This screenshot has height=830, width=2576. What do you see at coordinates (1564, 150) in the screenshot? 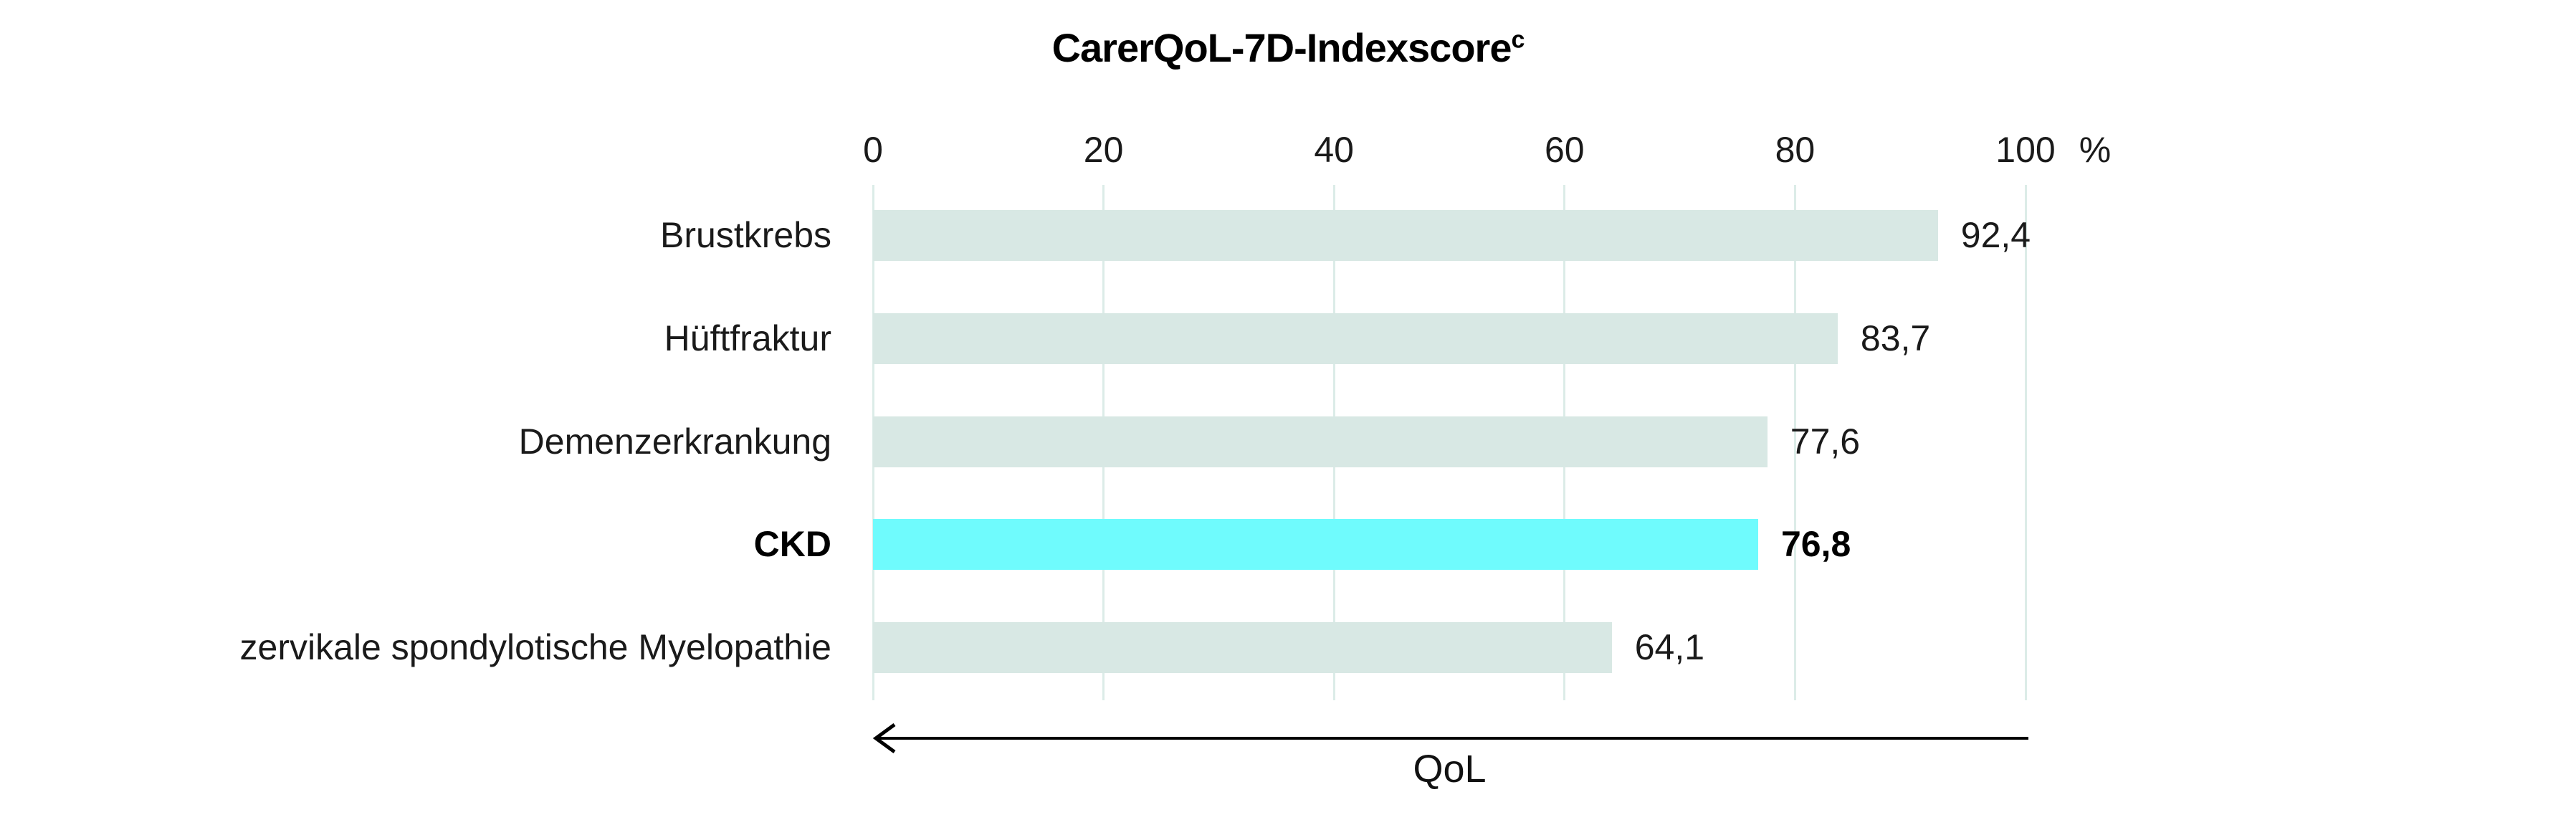
I see `x-tick-label-60: 60` at bounding box center [1564, 150].